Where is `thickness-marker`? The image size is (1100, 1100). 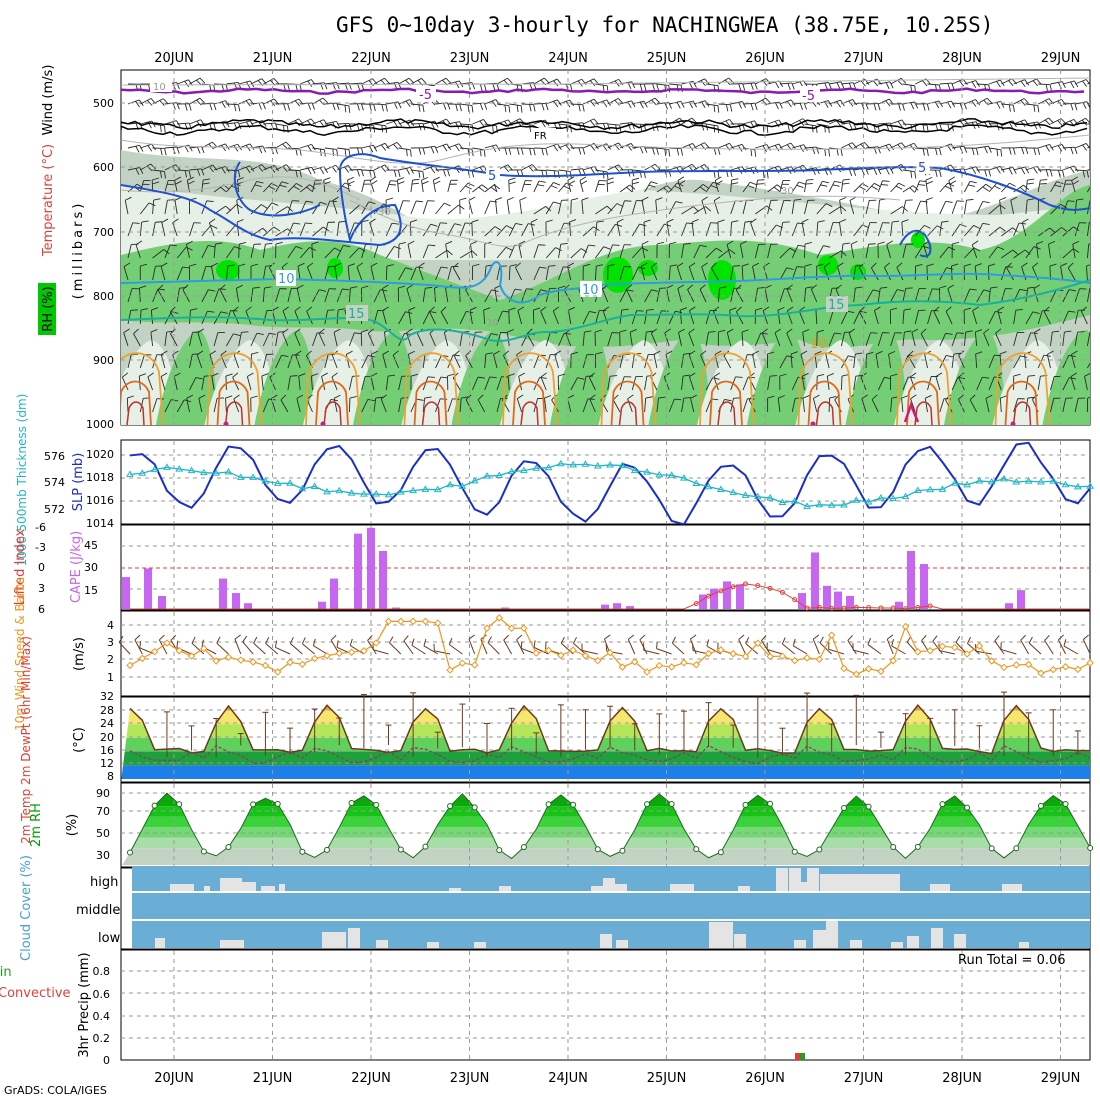
thickness-marker is located at coordinates (437, 489).